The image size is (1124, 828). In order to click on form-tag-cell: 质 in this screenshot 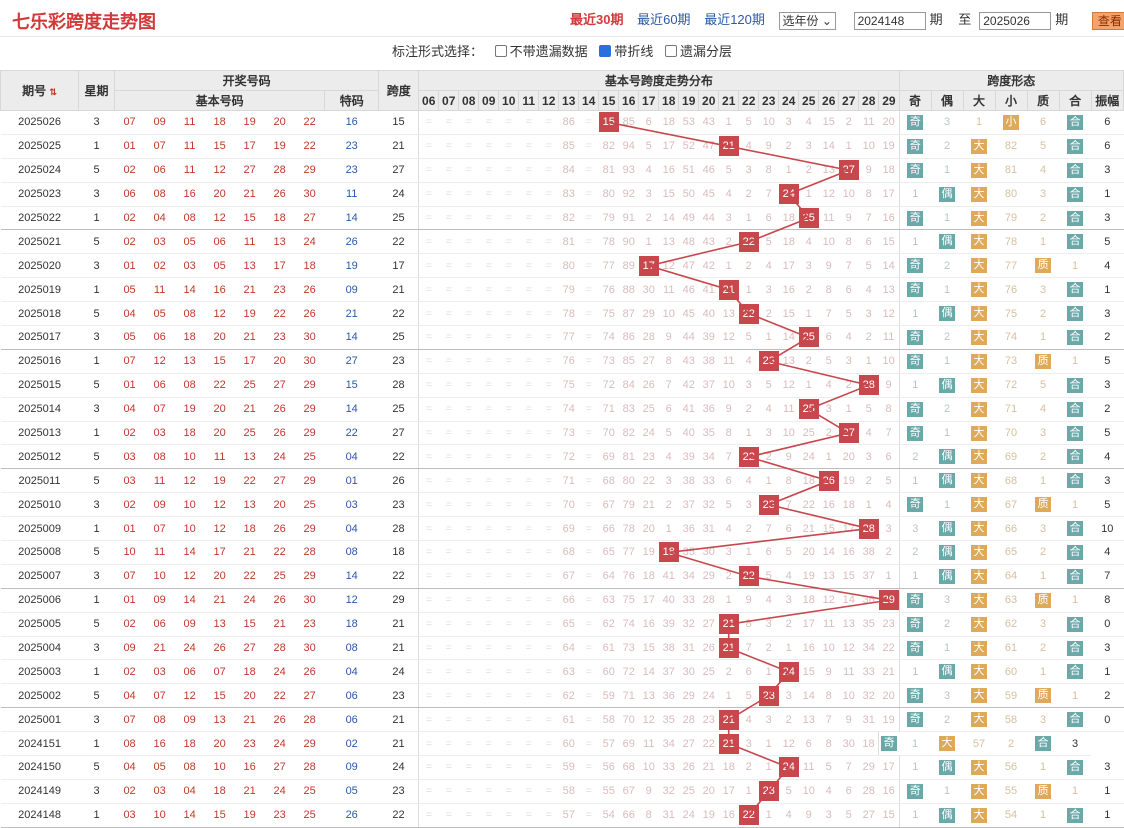, I will do `click(1043, 505)`.